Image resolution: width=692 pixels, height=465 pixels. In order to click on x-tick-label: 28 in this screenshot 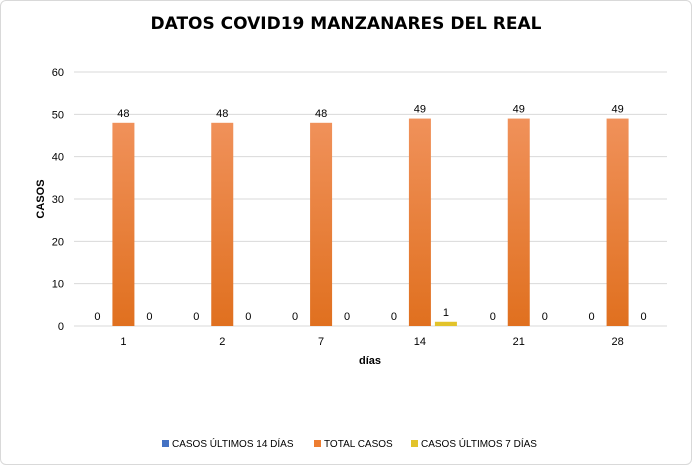, I will do `click(617, 342)`.